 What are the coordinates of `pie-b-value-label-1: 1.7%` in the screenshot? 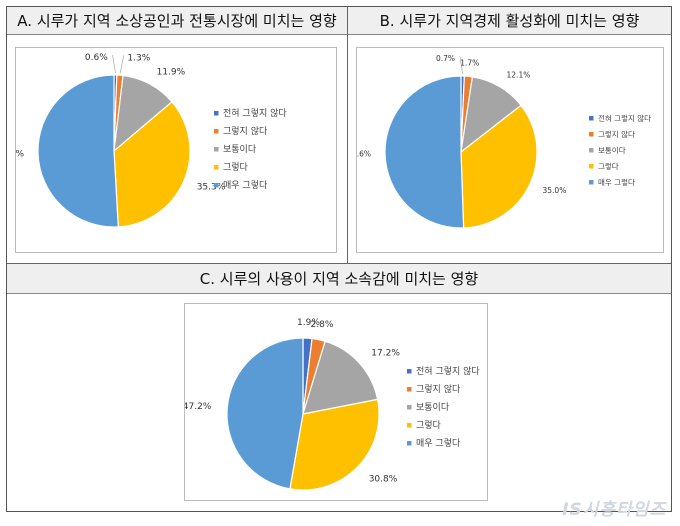 It's located at (469, 62).